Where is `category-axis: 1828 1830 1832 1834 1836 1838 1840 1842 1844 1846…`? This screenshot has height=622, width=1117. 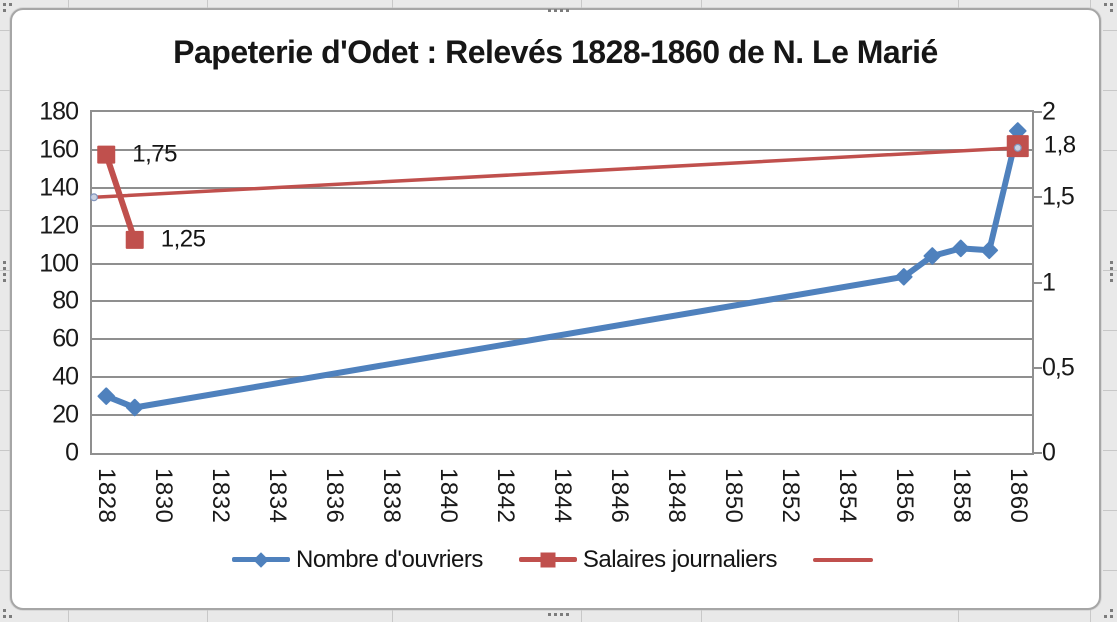 category-axis: 1828 1830 1832 1834 1836 1838 1840 1842 1844 1846… is located at coordinates (562, 502).